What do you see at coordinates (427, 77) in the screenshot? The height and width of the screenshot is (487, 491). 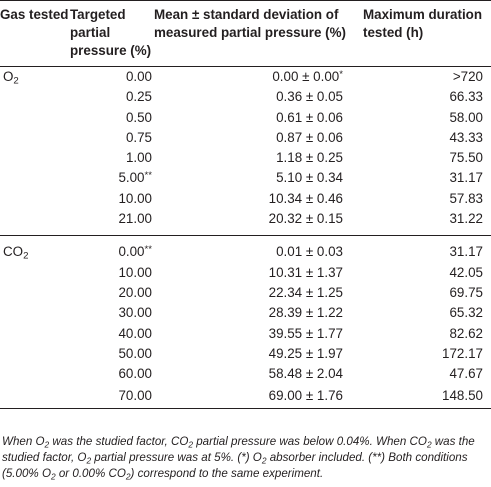 I see `max-duration-cell: >720` at bounding box center [427, 77].